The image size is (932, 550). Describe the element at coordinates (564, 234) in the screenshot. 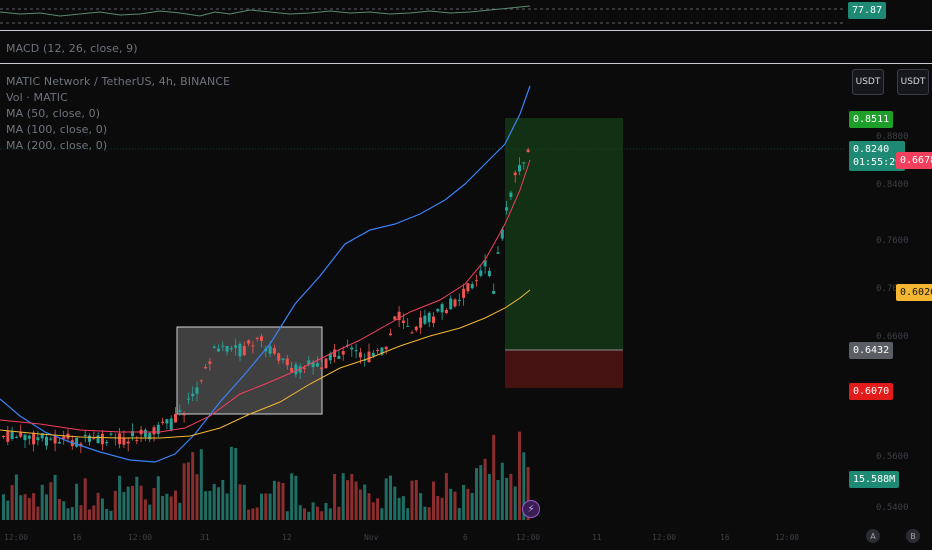

I see `target-zone` at that location.